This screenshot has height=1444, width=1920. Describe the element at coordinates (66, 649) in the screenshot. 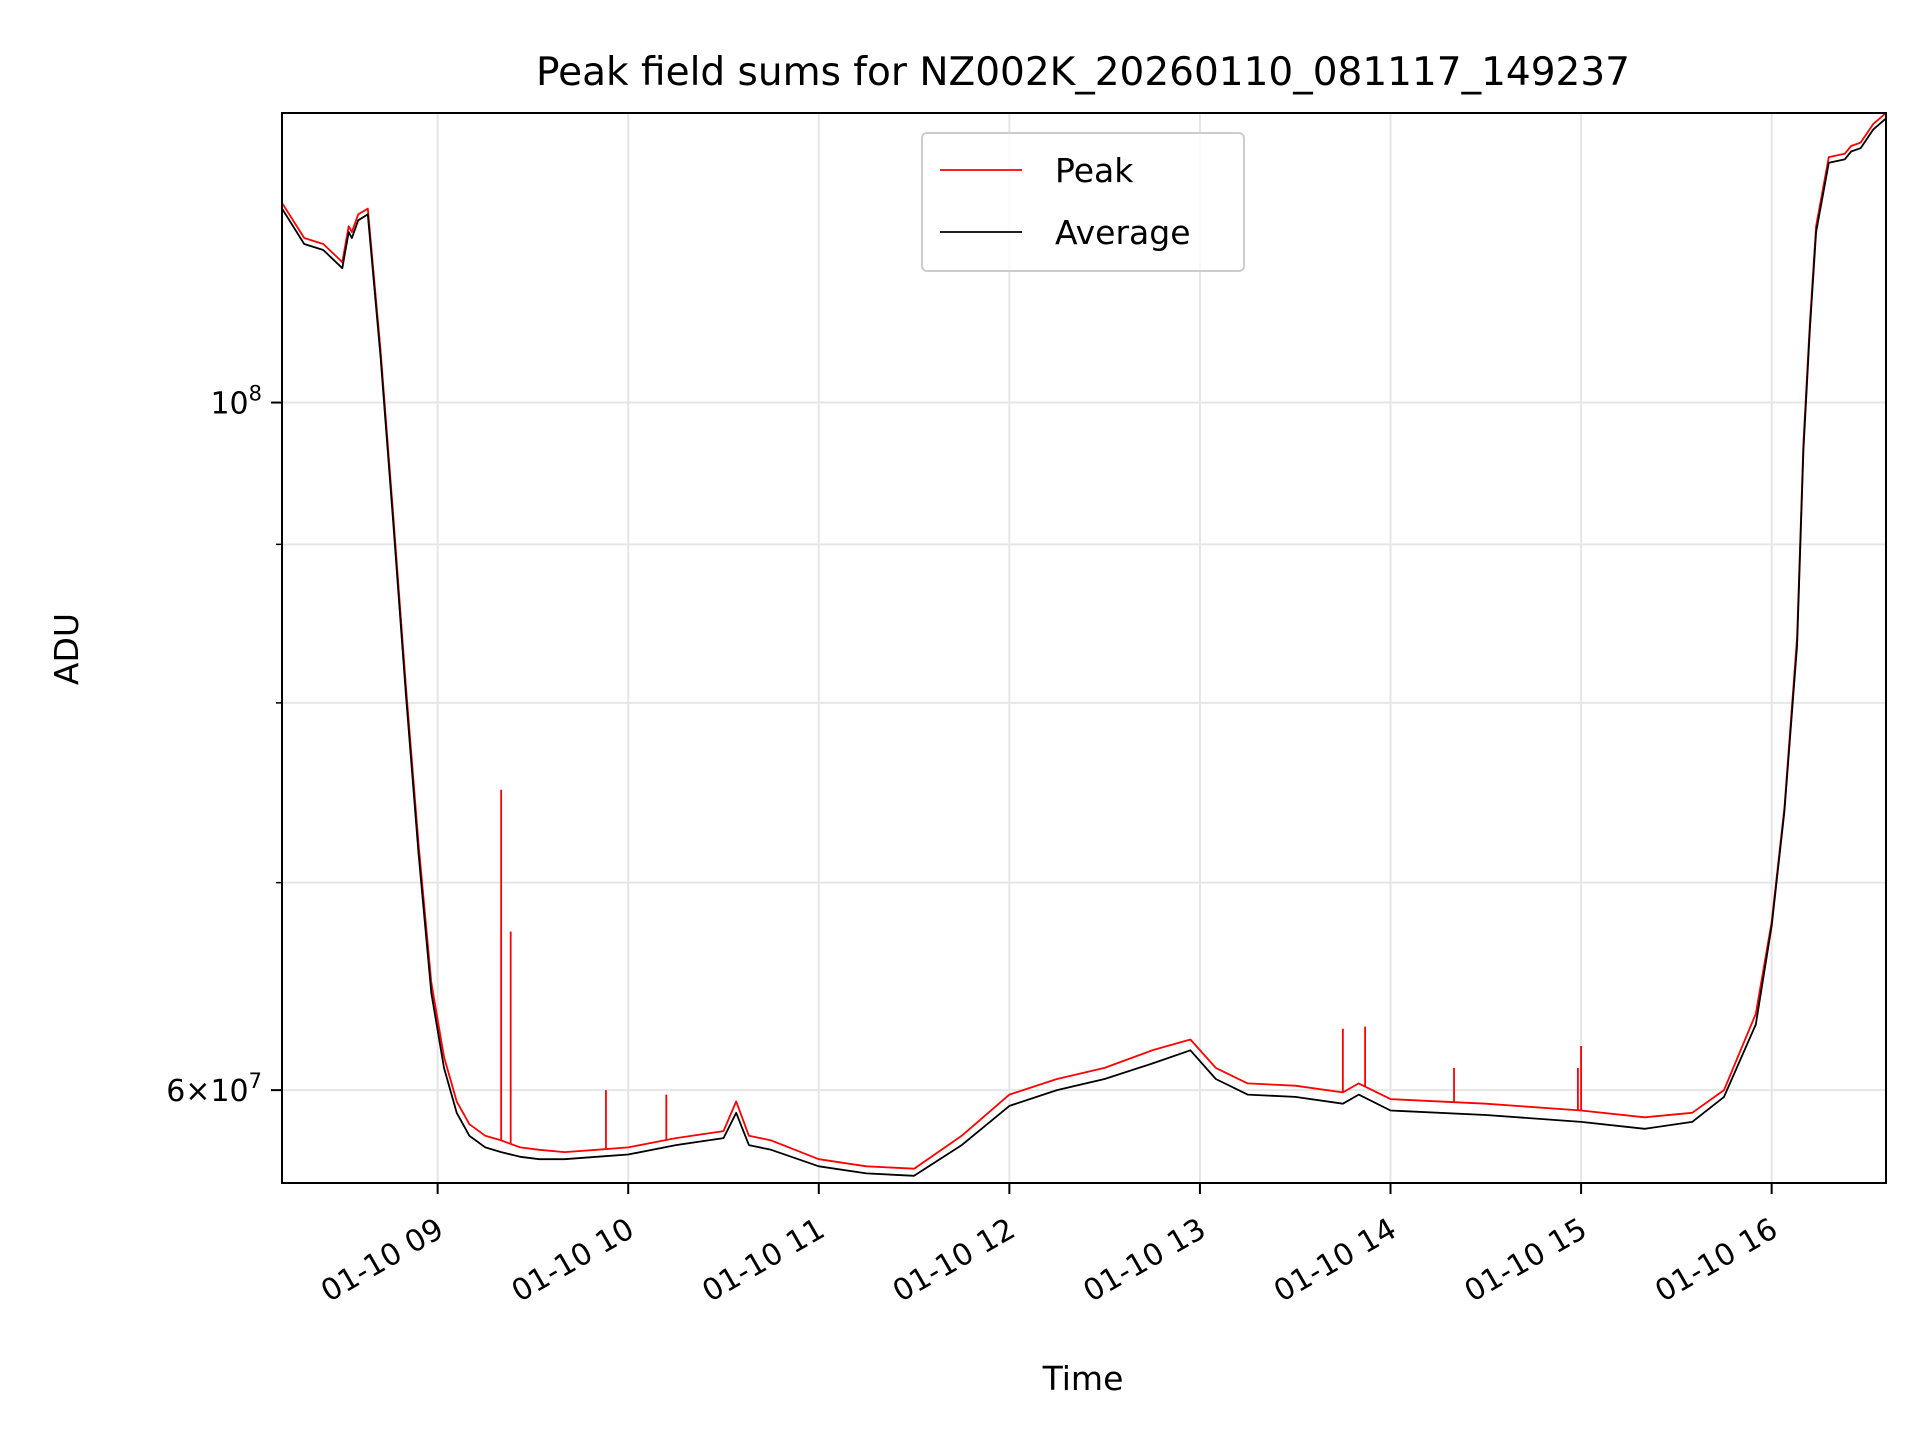

I see `y-axis-label: ADU` at that location.